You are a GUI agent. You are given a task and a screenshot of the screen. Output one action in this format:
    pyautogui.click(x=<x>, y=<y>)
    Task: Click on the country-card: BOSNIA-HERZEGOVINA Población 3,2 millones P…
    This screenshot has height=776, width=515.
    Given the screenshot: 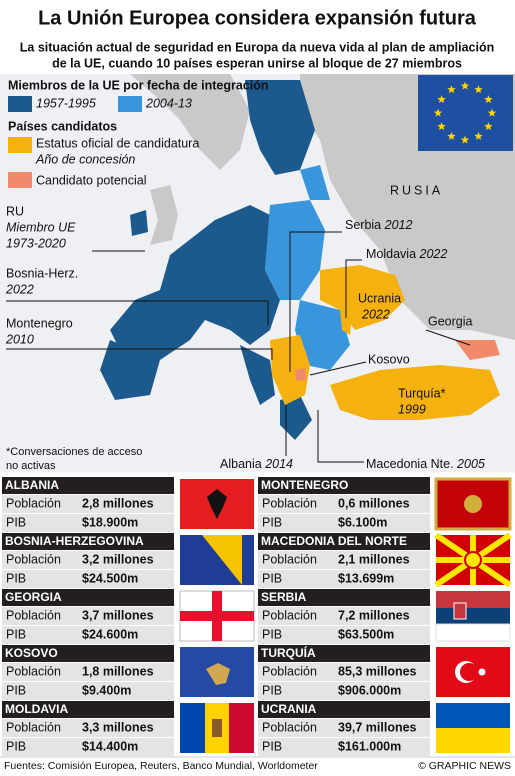 What is the action you would take?
    pyautogui.click(x=88, y=560)
    